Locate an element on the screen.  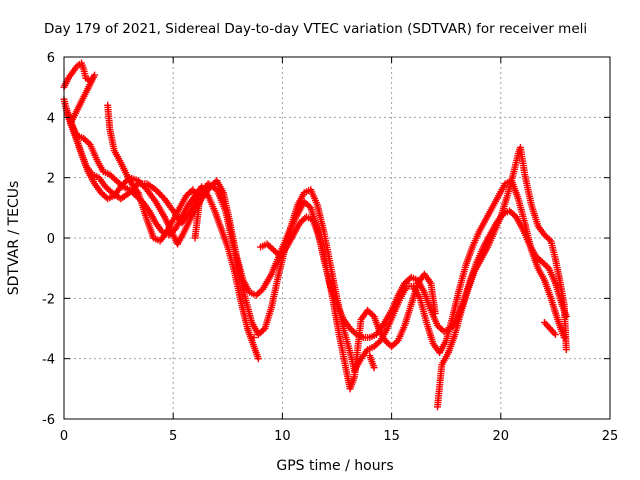
y-tick-label: 6 is located at coordinates (51, 58).